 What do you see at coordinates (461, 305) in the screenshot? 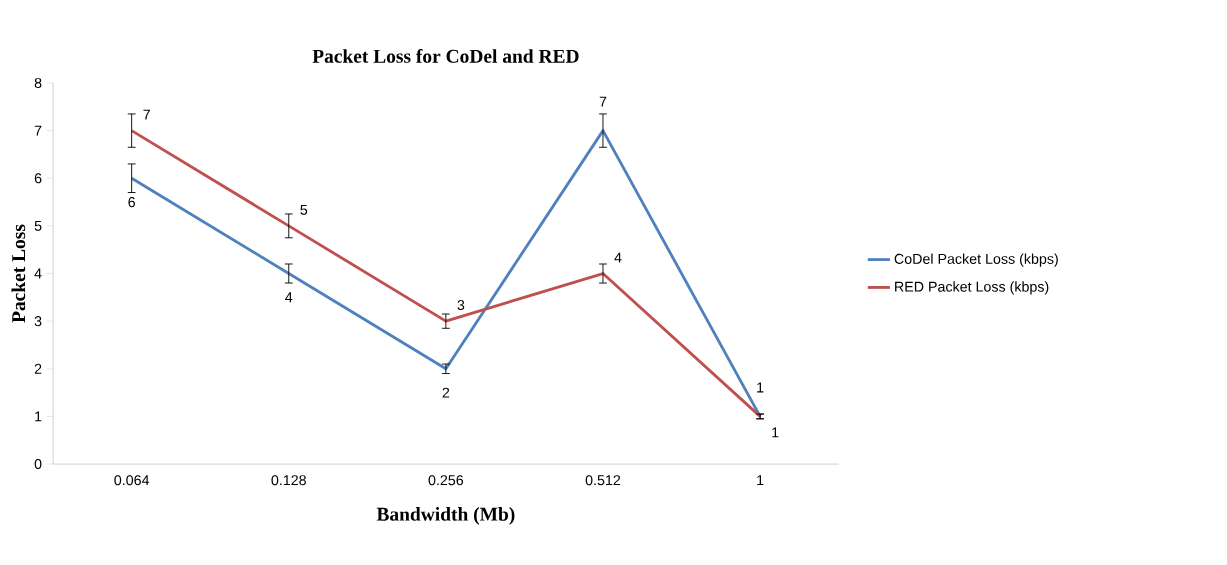
I see `data-label: 3` at bounding box center [461, 305].